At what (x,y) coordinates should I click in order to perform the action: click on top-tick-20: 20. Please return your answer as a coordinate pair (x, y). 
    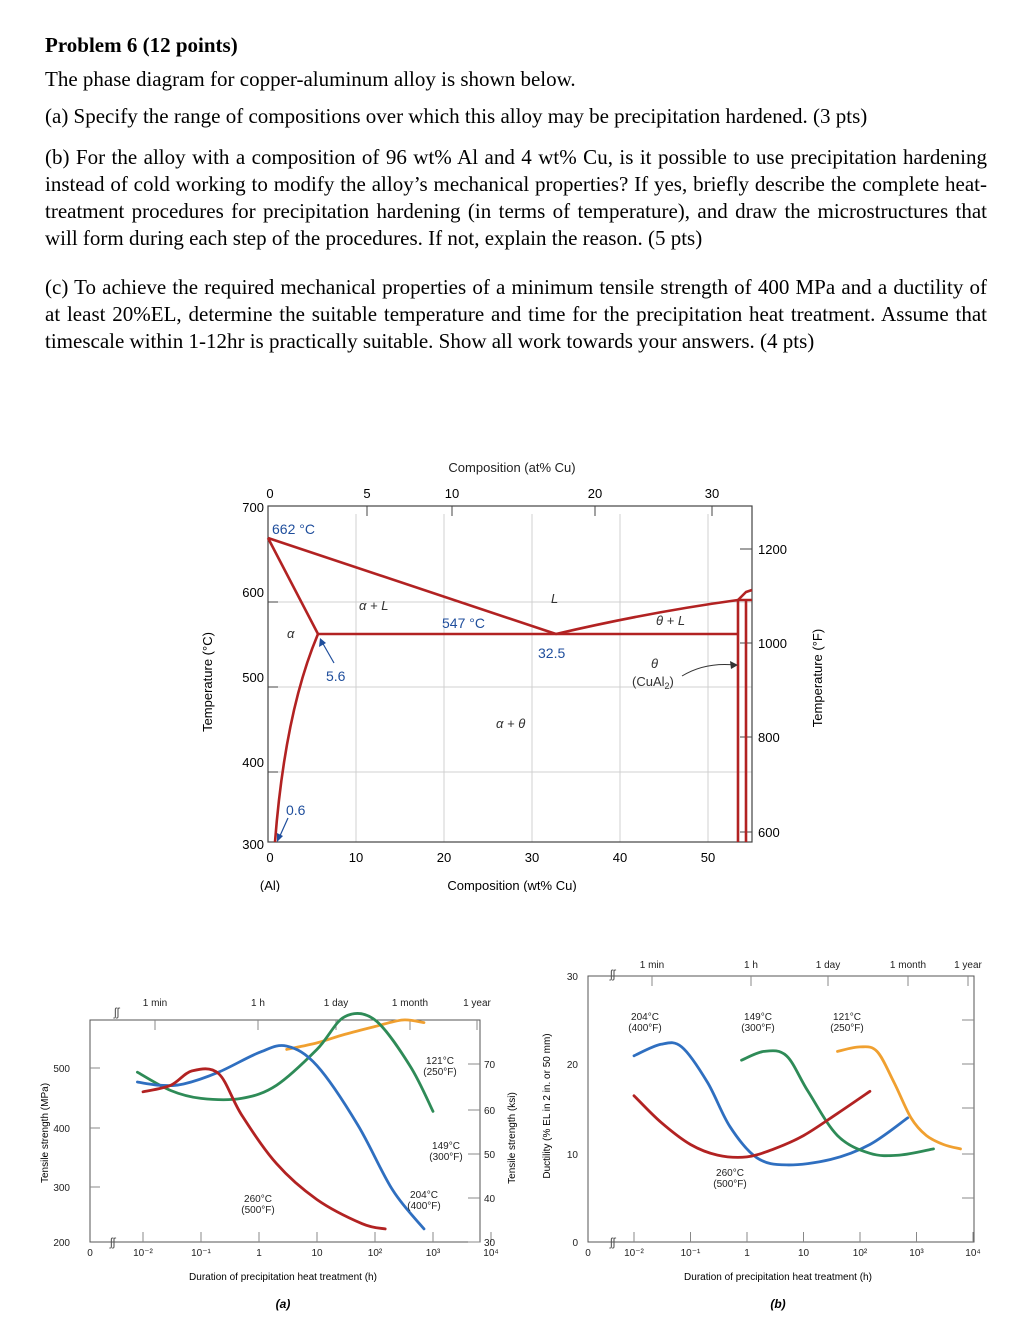
    Looking at the image, I should click on (595, 493).